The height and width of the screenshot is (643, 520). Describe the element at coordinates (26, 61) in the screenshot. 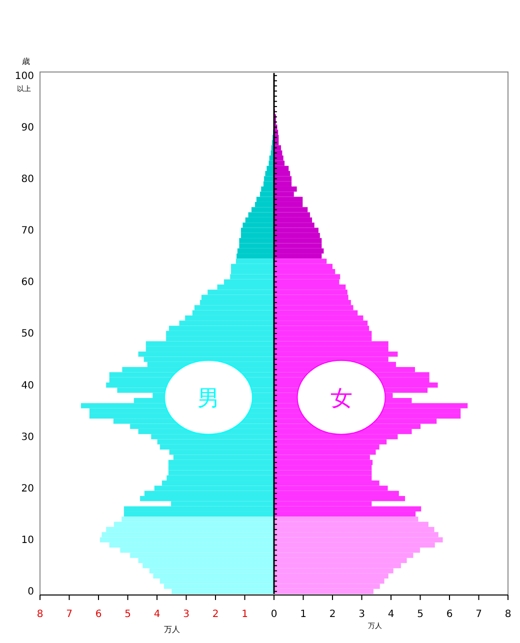

I see `y-axis-title: 歳` at that location.